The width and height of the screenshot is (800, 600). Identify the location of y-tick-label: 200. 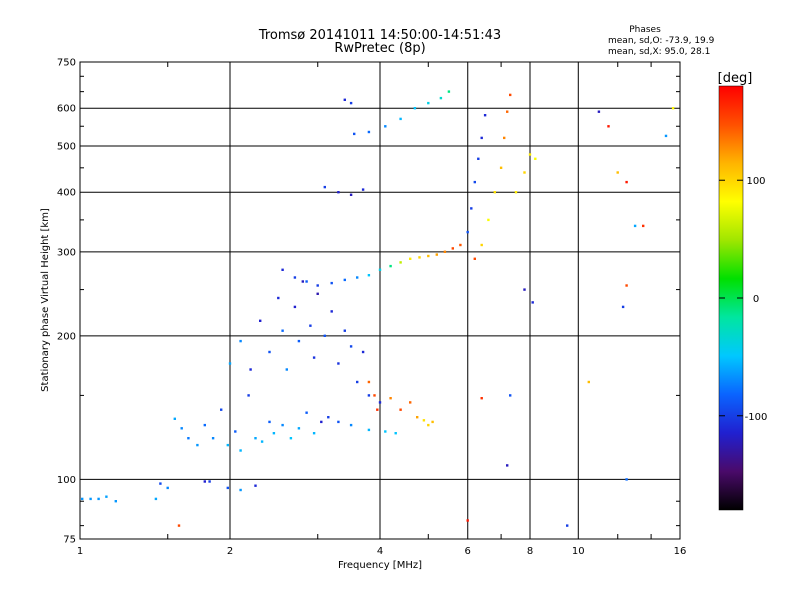
(66, 336).